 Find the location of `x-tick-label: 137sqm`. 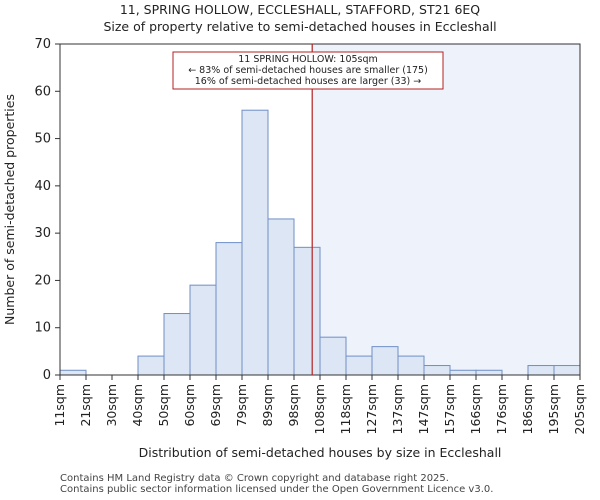

x-tick-label: 137sqm is located at coordinates (397, 409).